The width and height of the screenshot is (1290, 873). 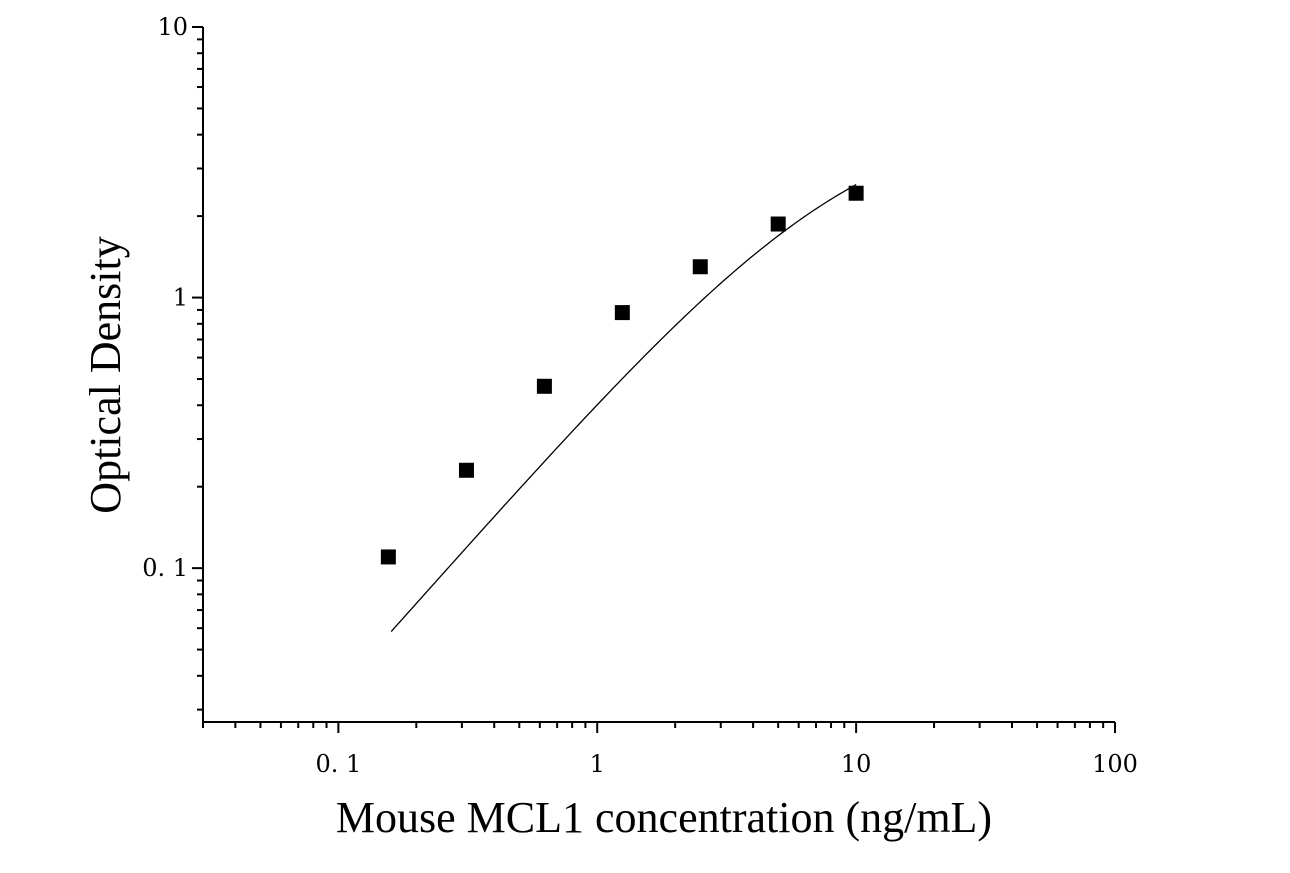 What do you see at coordinates (105, 374) in the screenshot?
I see `y-axis-title: Optical Density` at bounding box center [105, 374].